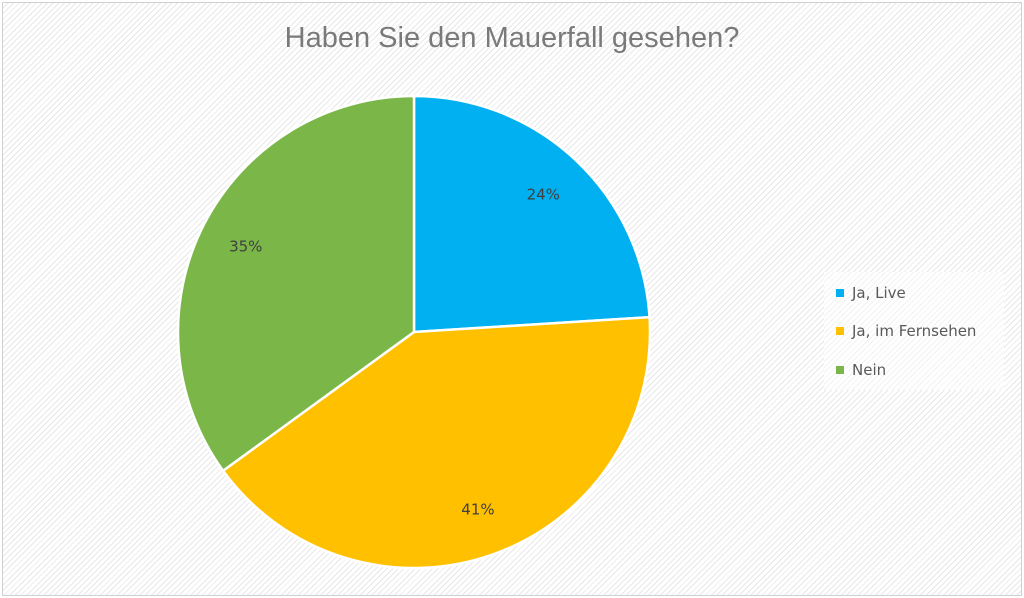 The image size is (1024, 598). What do you see at coordinates (543, 194) in the screenshot?
I see `data-label-0: 24%` at bounding box center [543, 194].